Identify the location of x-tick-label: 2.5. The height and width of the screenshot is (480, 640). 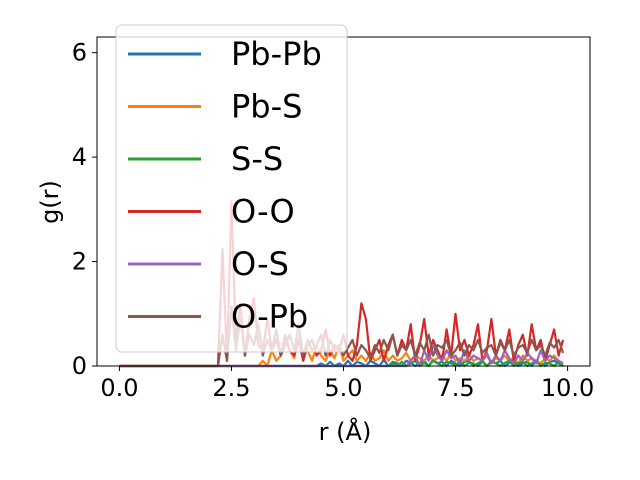
(231, 388).